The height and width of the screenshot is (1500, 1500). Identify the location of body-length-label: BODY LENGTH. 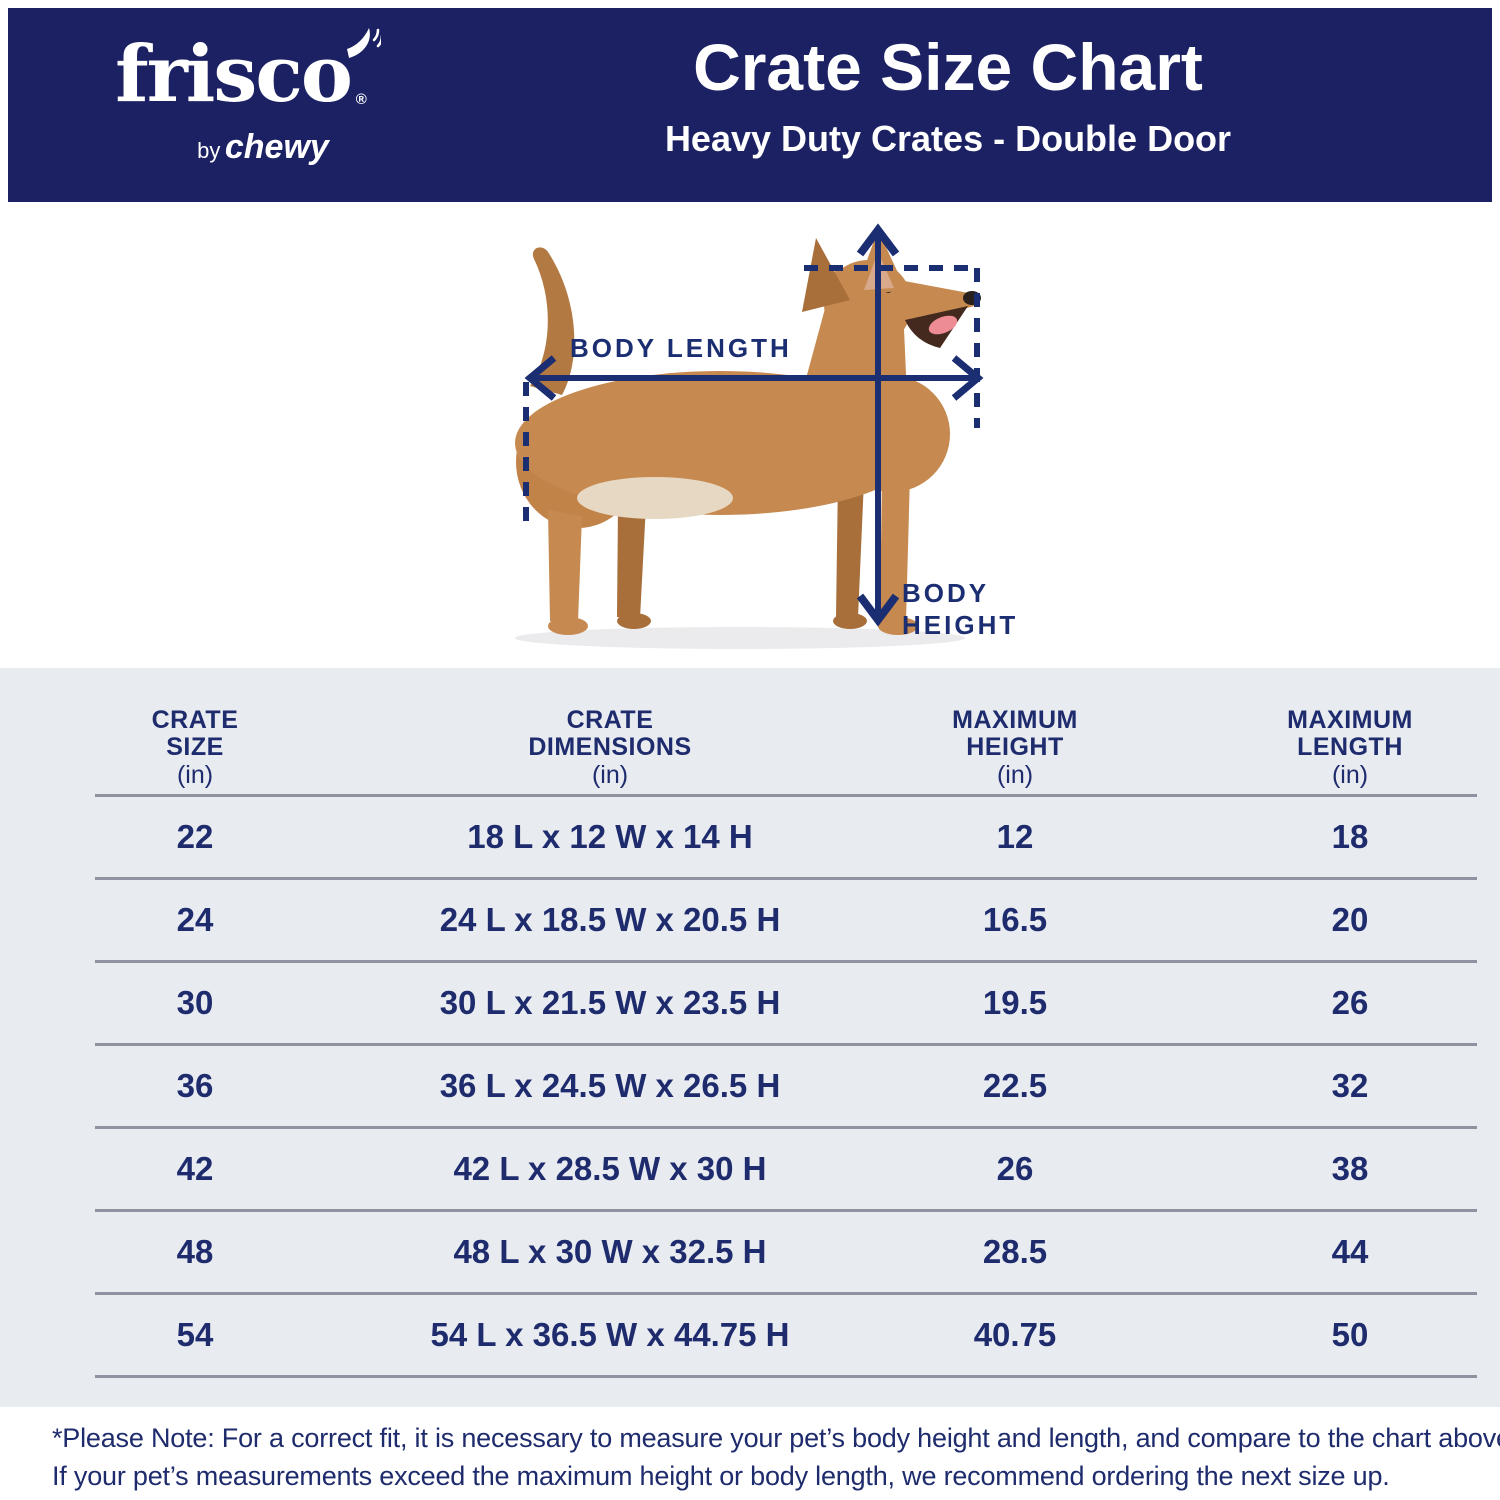
(681, 348).